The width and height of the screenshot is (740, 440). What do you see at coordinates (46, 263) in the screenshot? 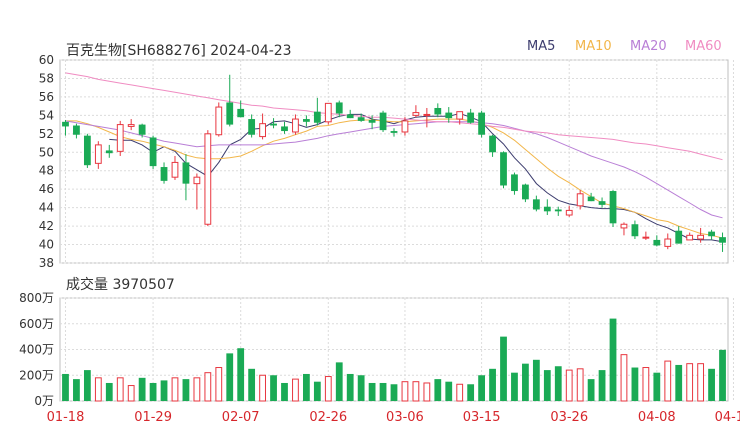
I see `price-tick-label: 38` at bounding box center [46, 263].